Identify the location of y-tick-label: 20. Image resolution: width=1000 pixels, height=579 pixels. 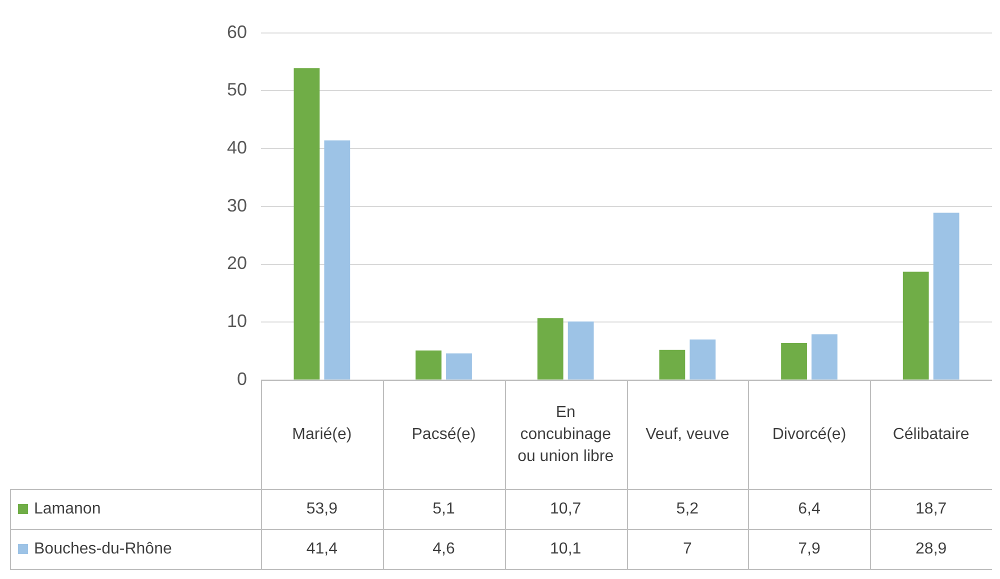
(237, 263).